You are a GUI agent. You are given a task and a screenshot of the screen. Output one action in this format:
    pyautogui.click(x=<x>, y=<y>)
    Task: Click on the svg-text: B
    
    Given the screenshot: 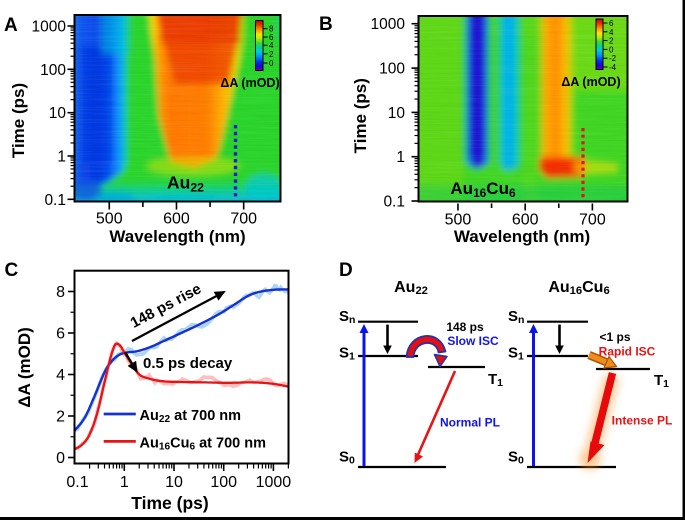 What is the action you would take?
    pyautogui.click(x=326, y=24)
    